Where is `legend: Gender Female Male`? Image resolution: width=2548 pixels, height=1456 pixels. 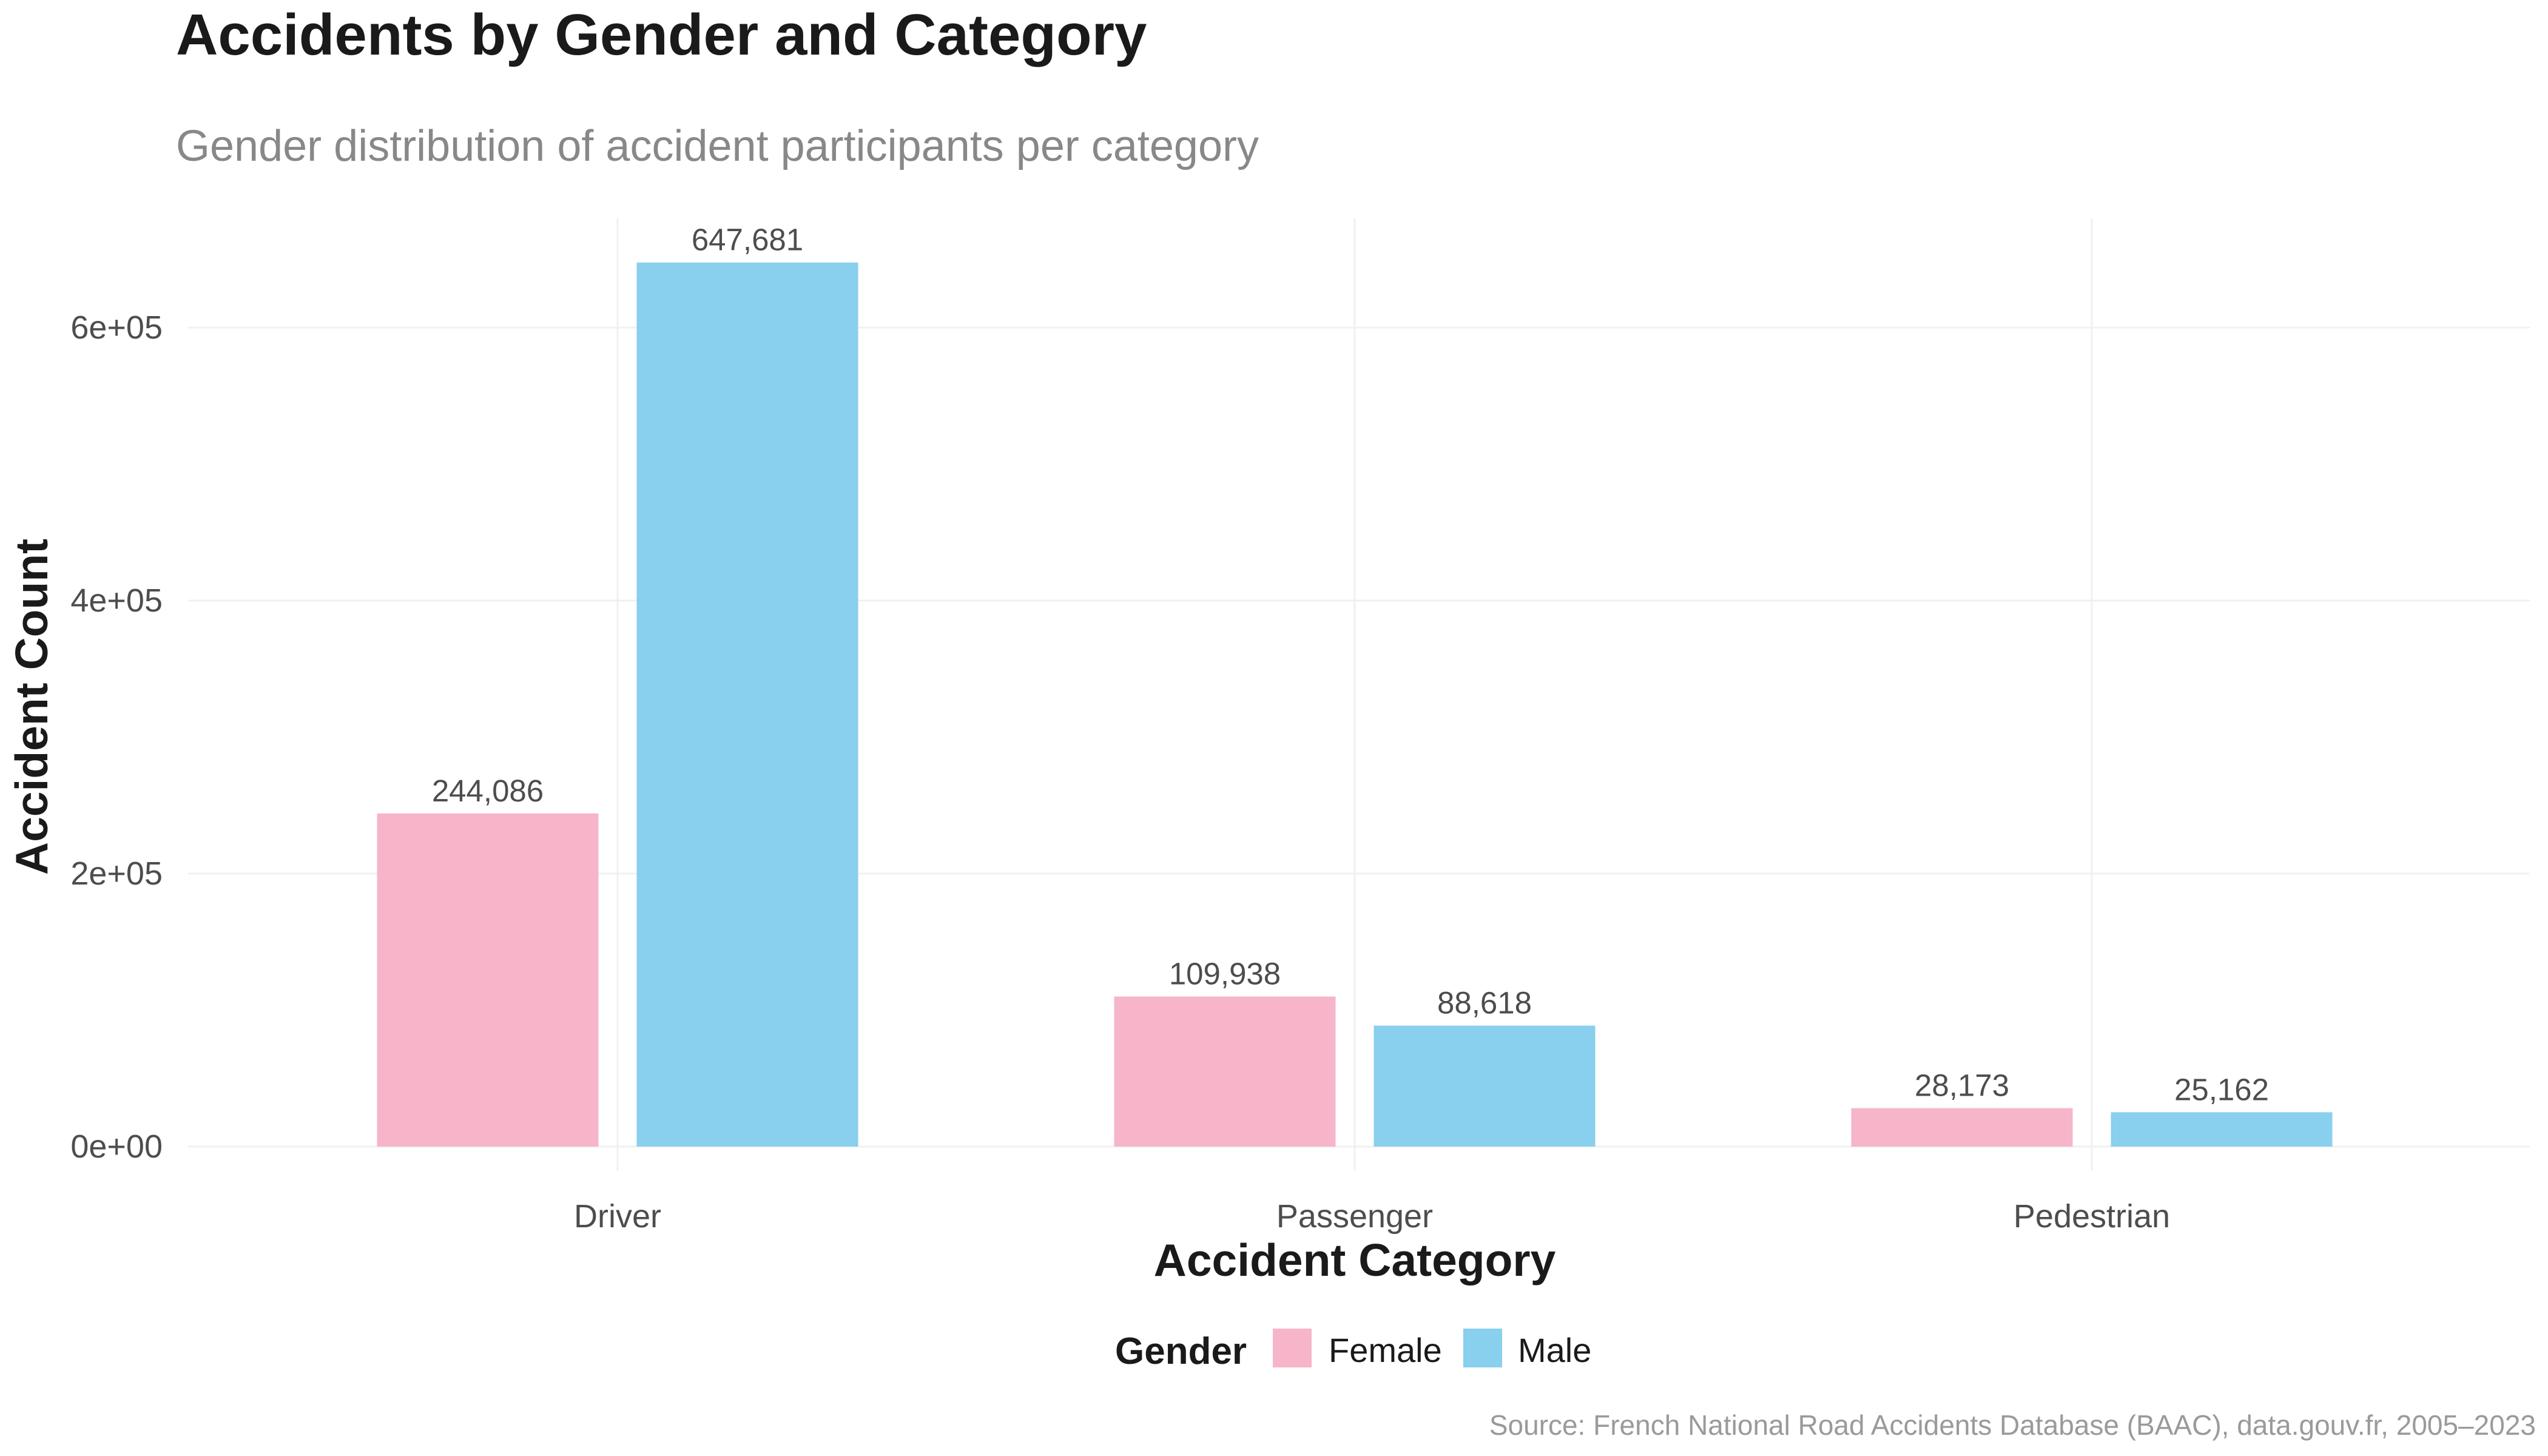
legend: Gender Female Male is located at coordinates (1353, 1350).